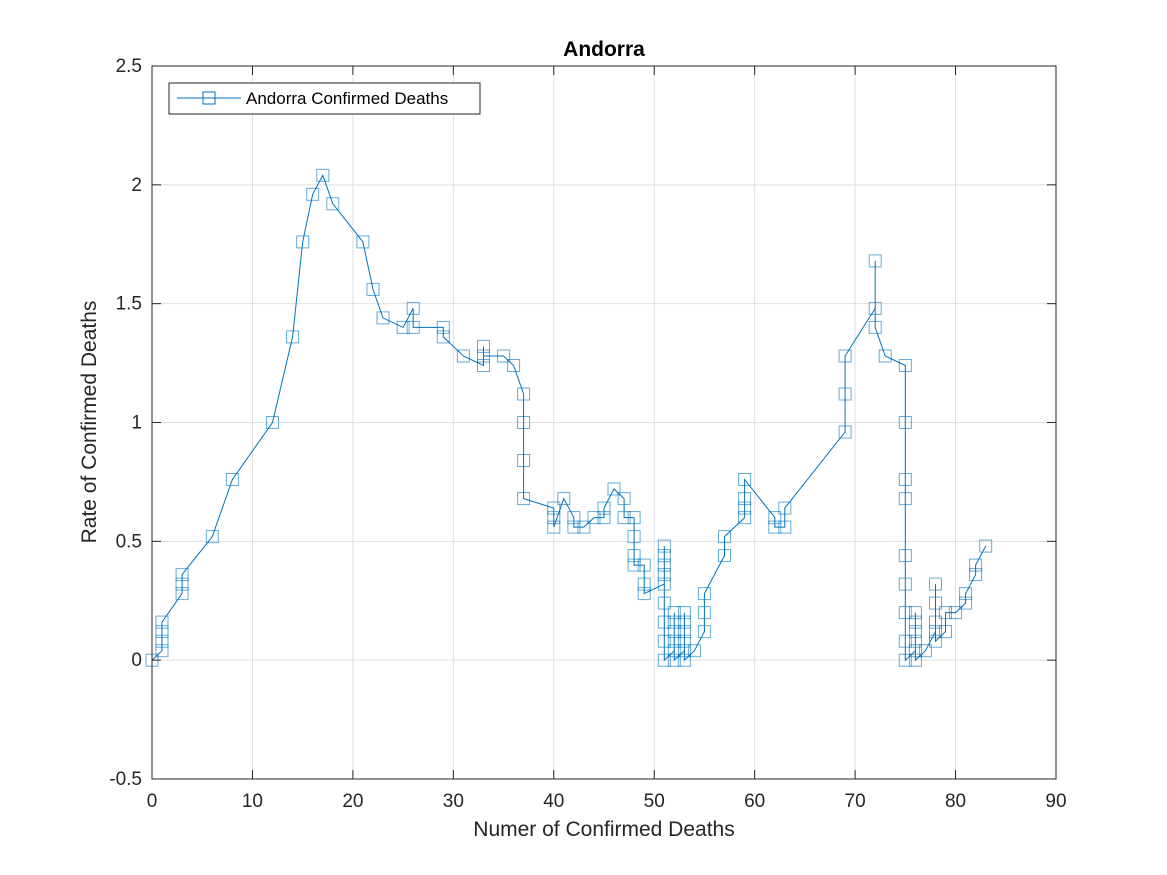 The image size is (1167, 875). What do you see at coordinates (324, 98) in the screenshot?
I see `legend: Andorra Confirmed Deaths` at bounding box center [324, 98].